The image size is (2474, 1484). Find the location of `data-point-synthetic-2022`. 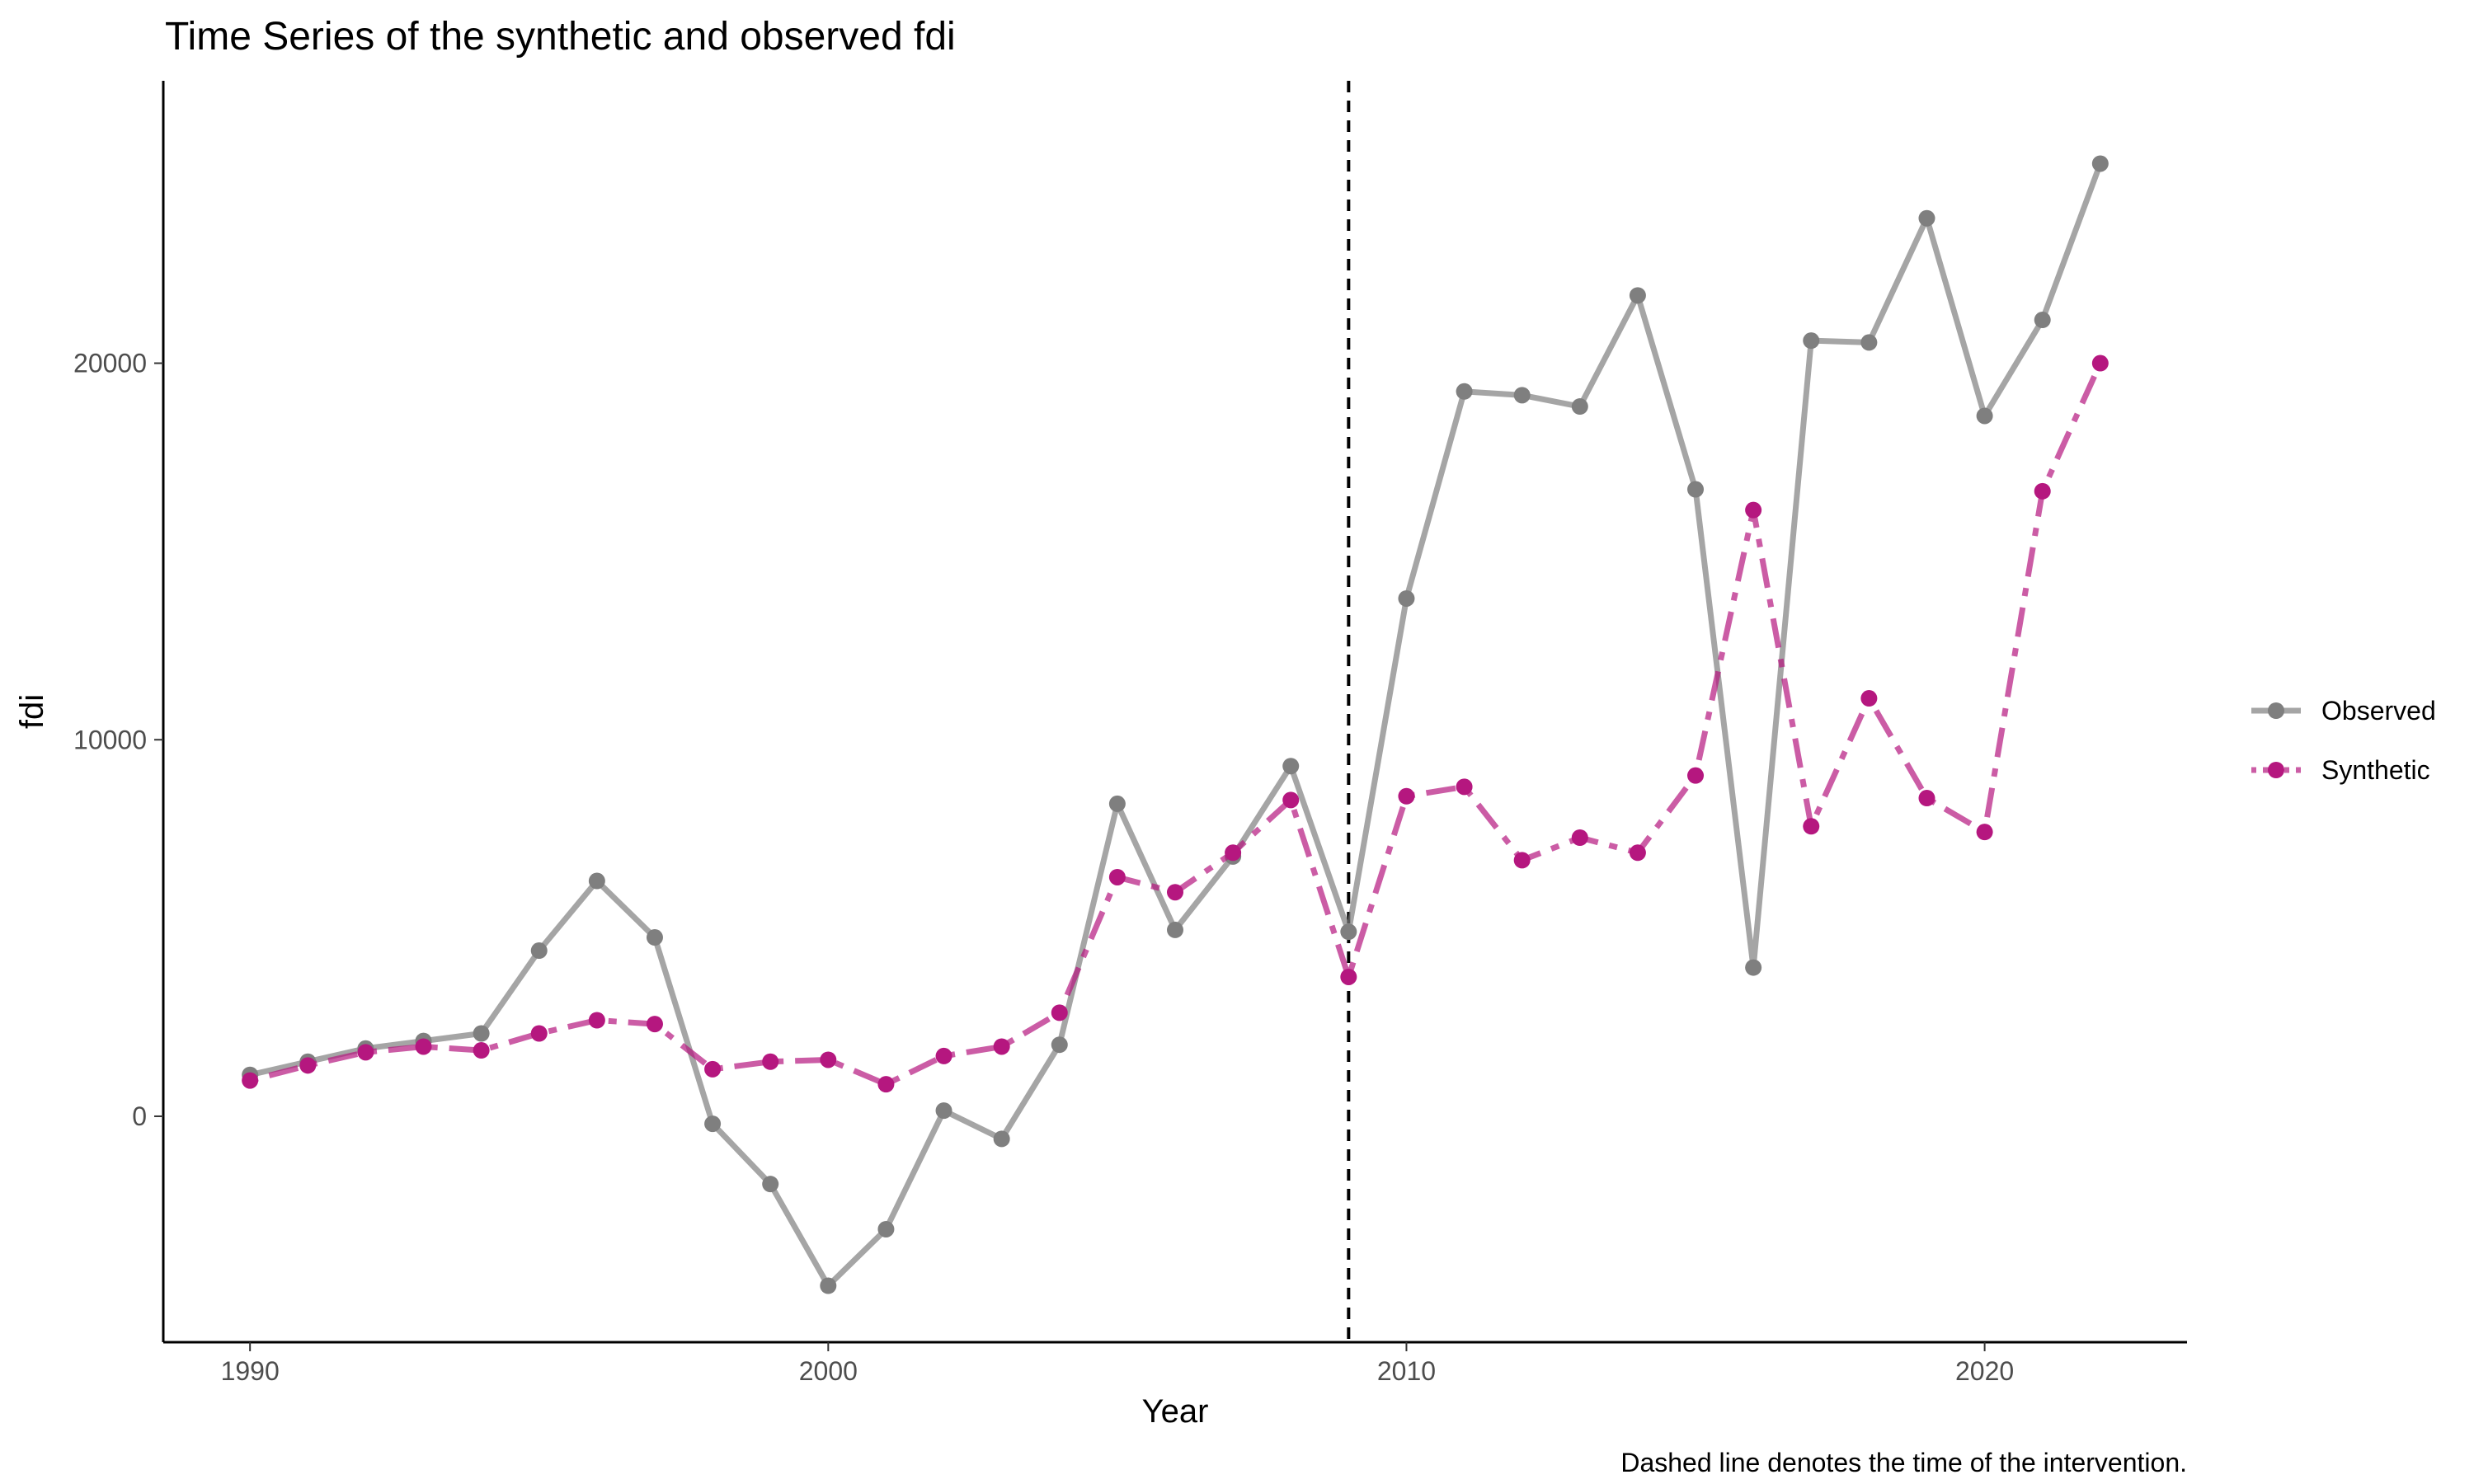

data-point-synthetic-2022 is located at coordinates (2100, 363).